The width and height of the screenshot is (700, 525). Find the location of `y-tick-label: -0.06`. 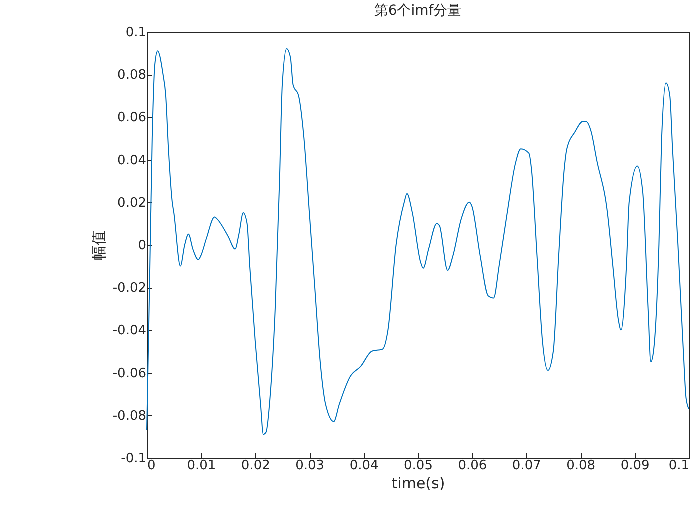

y-tick-label: -0.06 is located at coordinates (129, 374).